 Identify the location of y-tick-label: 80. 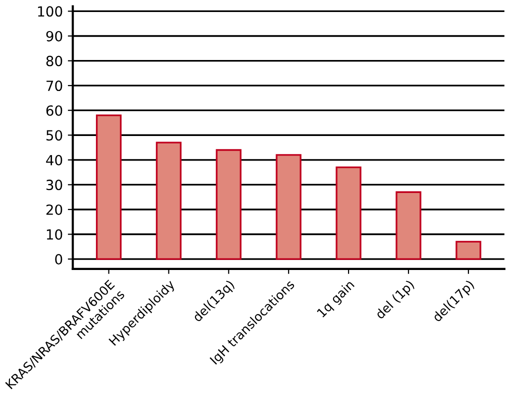
(54, 61).